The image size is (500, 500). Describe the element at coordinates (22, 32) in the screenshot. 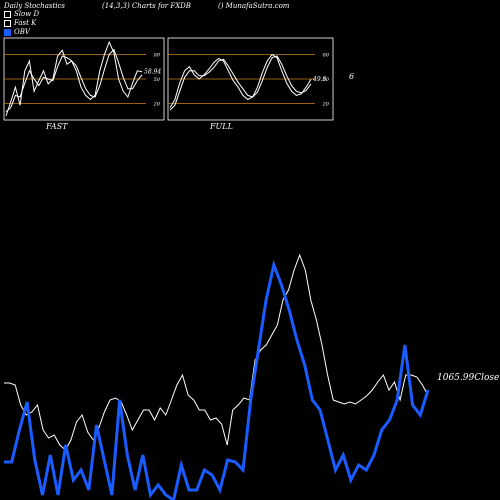

I see `legend-label: OBV` at that location.